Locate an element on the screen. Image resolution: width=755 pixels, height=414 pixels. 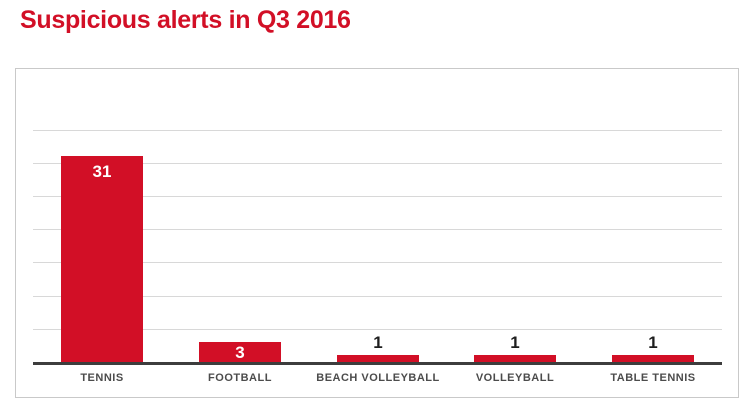
x-axis-line is located at coordinates (377, 363).